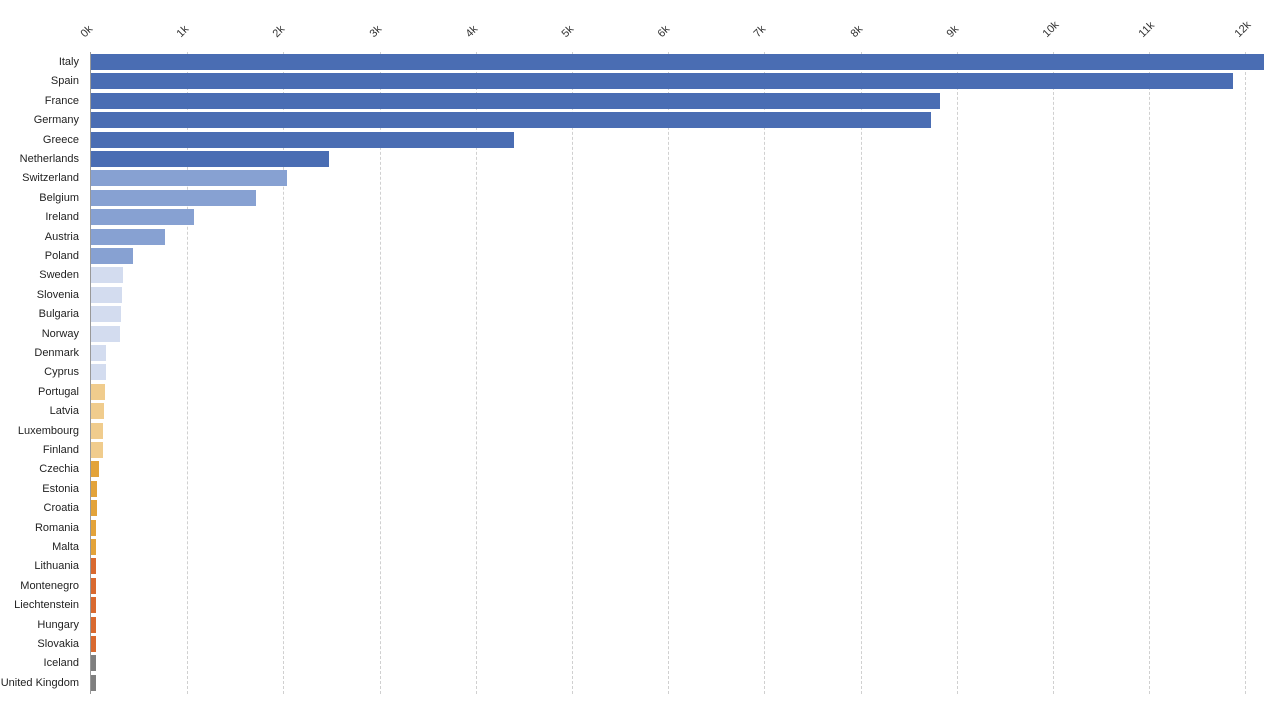 This screenshot has width=1280, height=723. Describe the element at coordinates (56, 527) in the screenshot. I see `category-label: Romania` at that location.